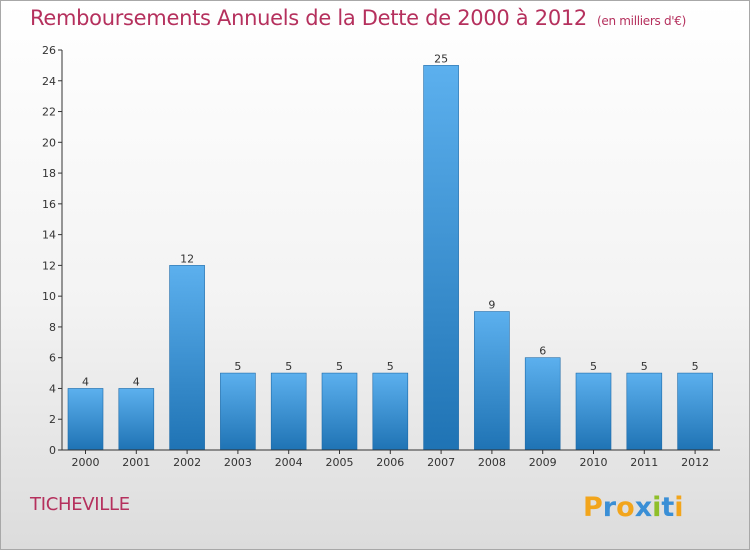 This screenshot has width=750, height=550. What do you see at coordinates (441, 58) in the screenshot?
I see `bar-value-label: 25` at bounding box center [441, 58].